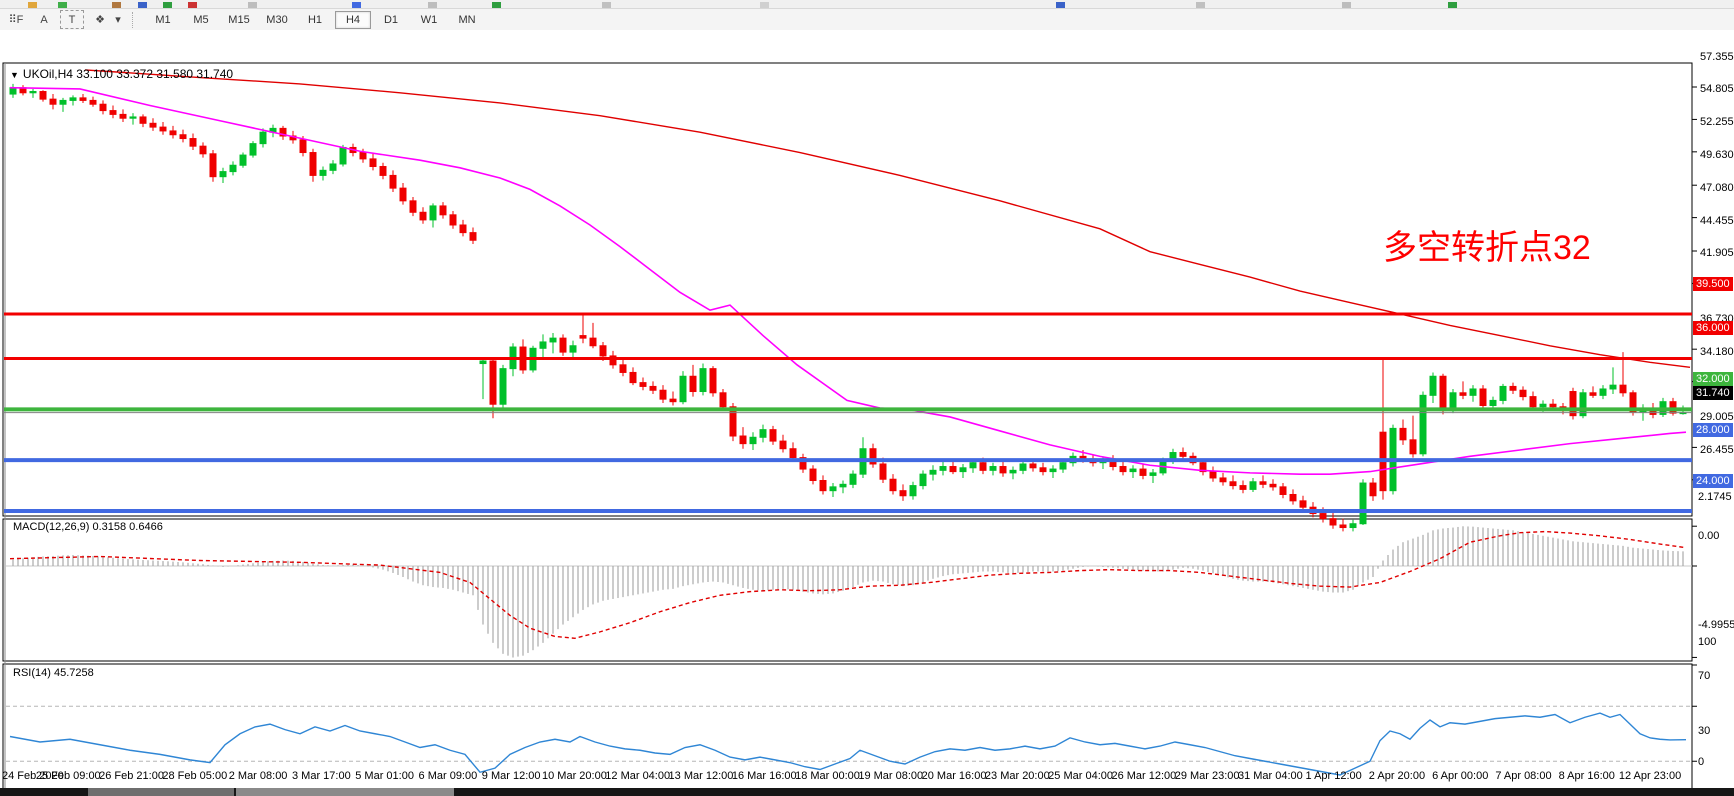  I want to click on date-axis-label: 1 Apr 12:00, so click(1333, 776).